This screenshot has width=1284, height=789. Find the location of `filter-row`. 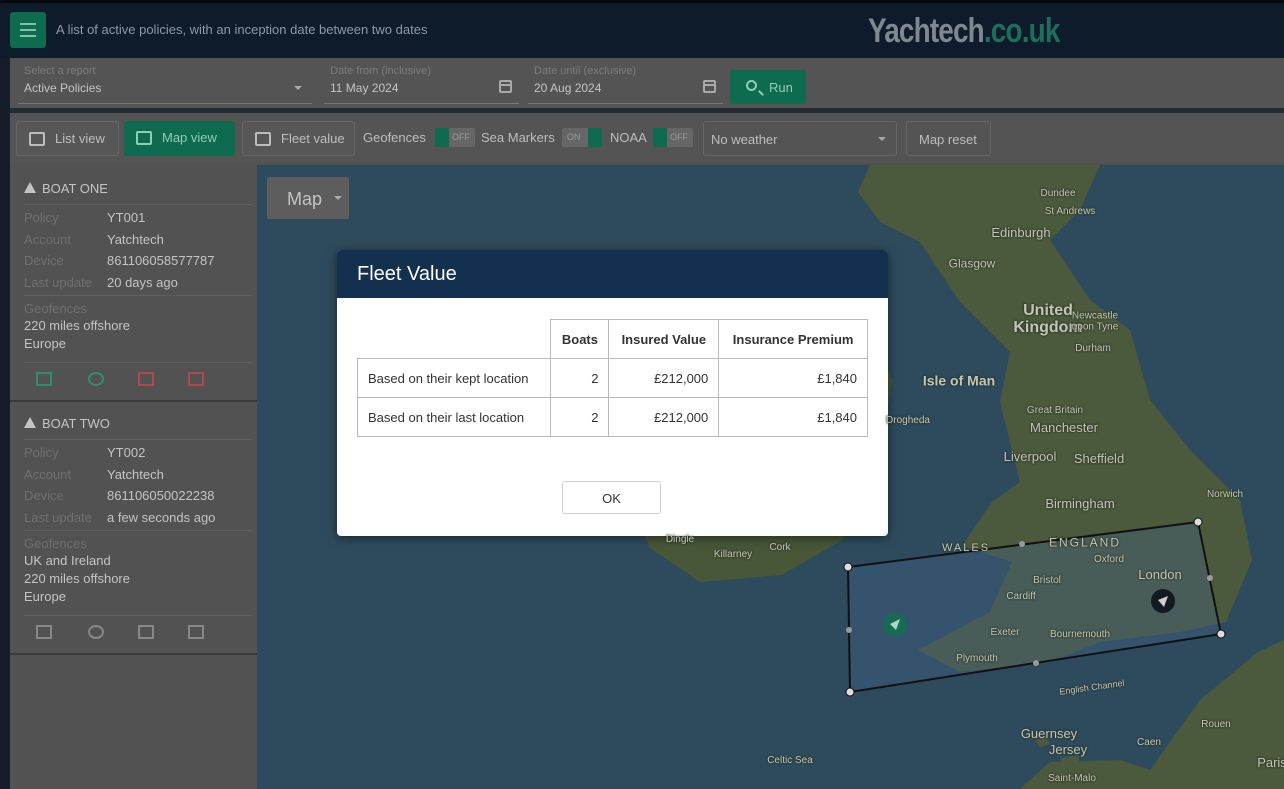

filter-row is located at coordinates (647, 84).